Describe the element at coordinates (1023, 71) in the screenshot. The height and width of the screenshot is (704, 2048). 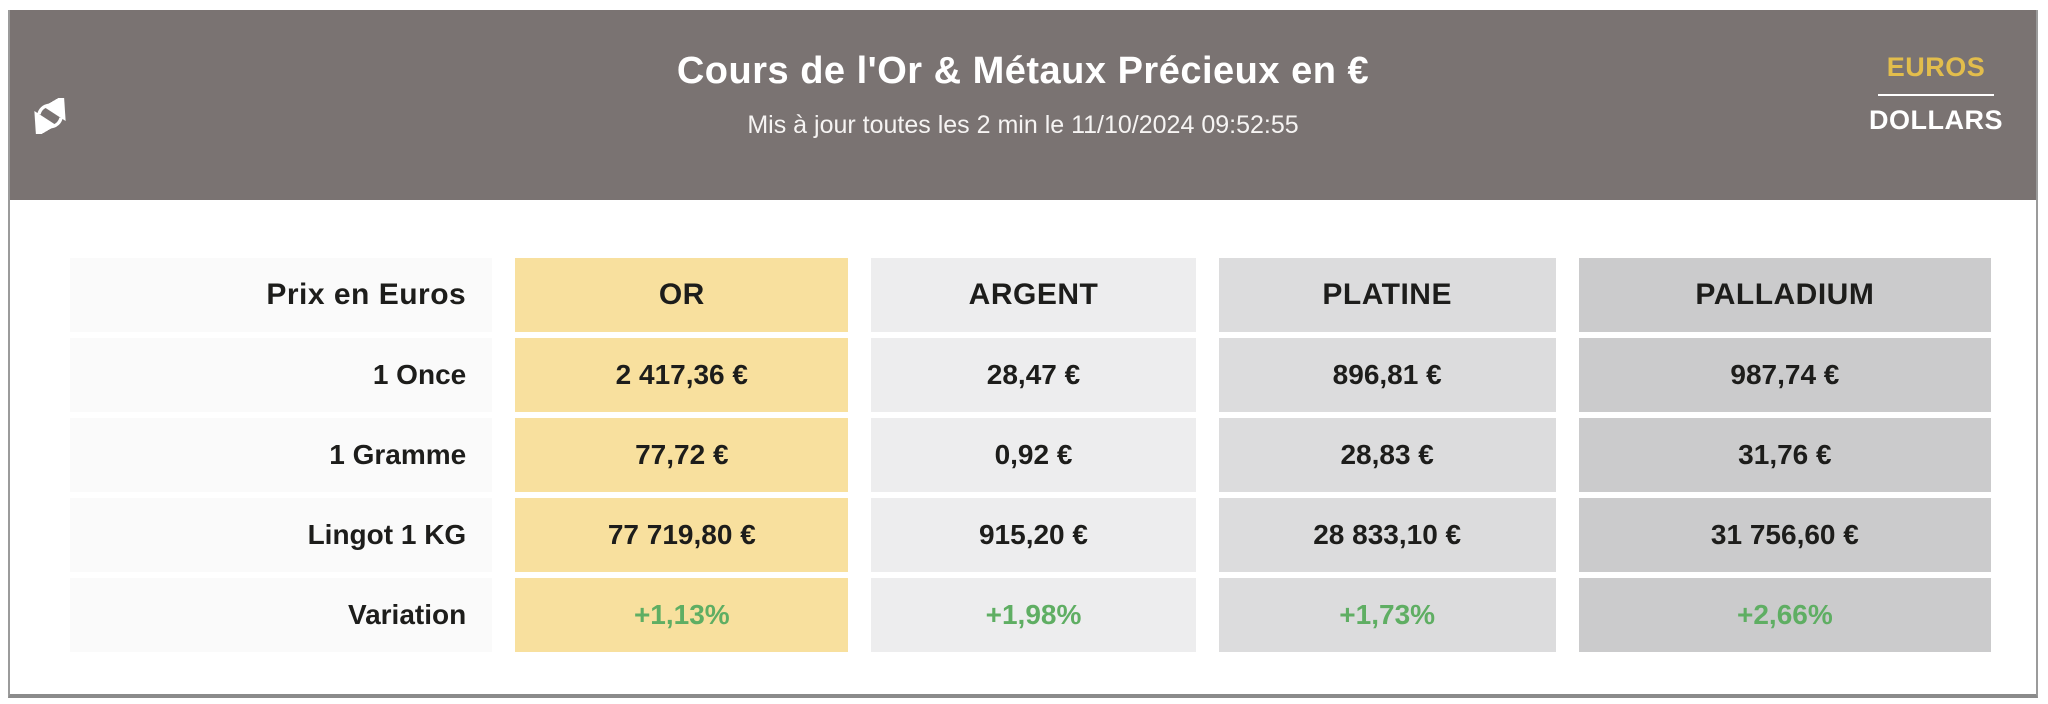
I see `page-title: Cours de l'Or & Métaux Précieux en €` at that location.